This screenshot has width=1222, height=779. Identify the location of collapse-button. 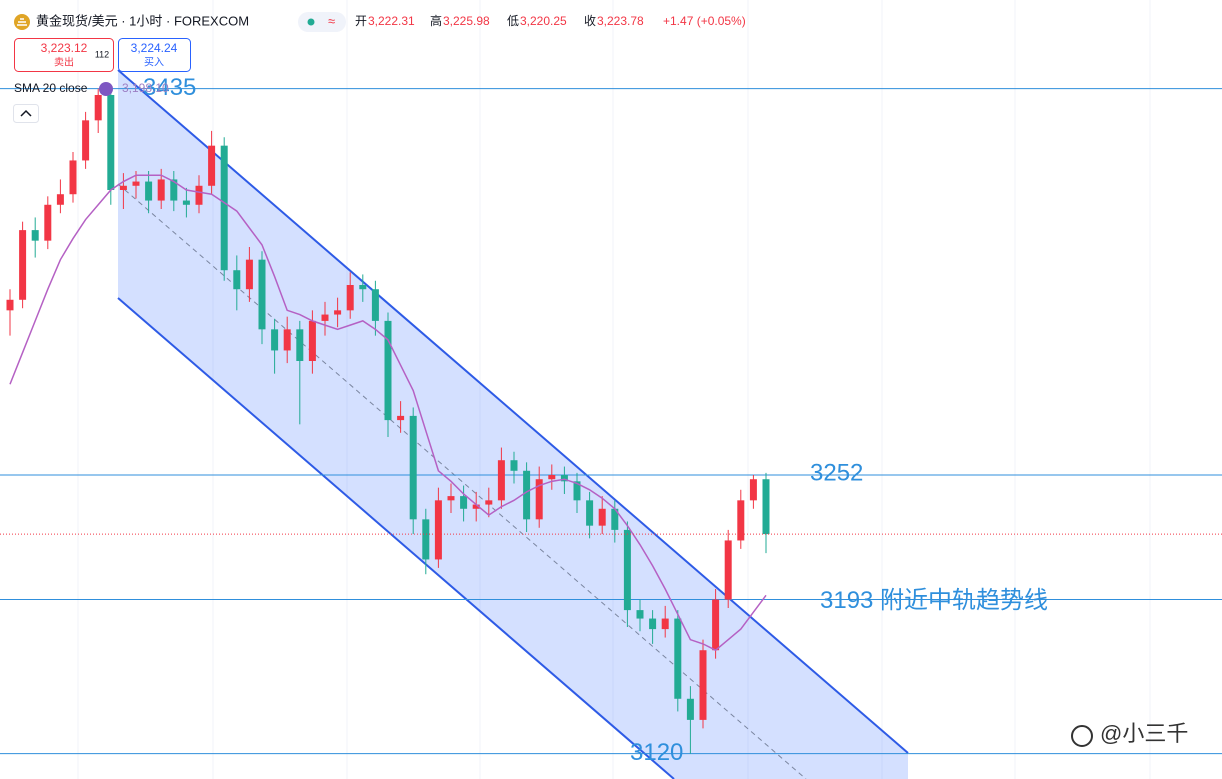
(26, 113).